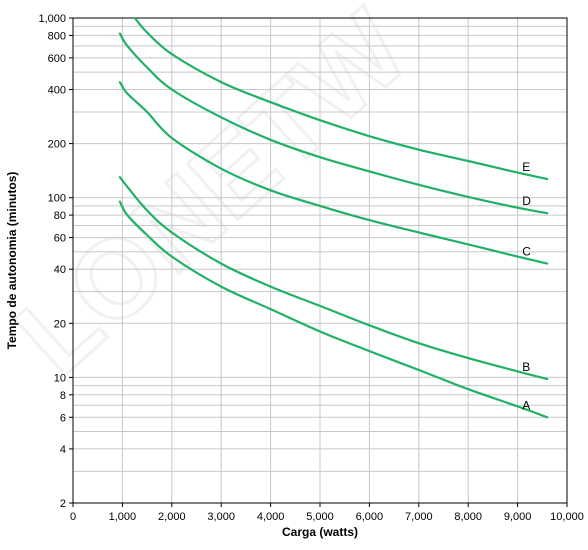  What do you see at coordinates (526, 367) in the screenshot?
I see `series-label-B: B` at bounding box center [526, 367].